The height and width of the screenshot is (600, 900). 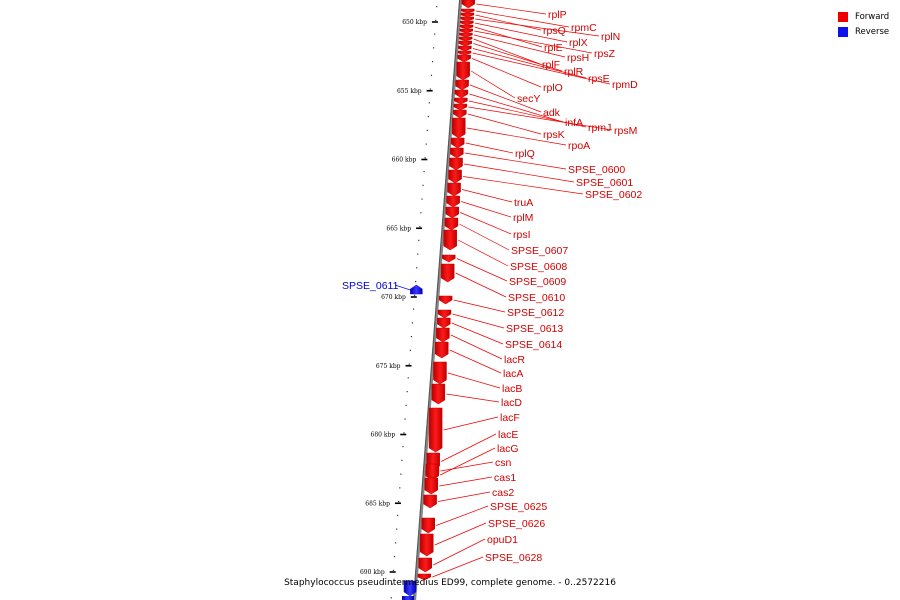 I want to click on gene-label: cas1, so click(x=505, y=478).